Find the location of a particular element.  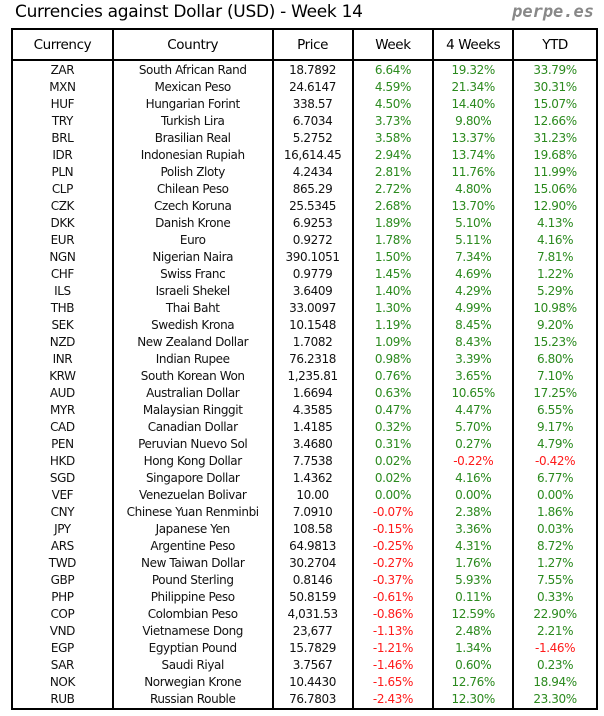

currency-cell: BRL is located at coordinates (62, 138).